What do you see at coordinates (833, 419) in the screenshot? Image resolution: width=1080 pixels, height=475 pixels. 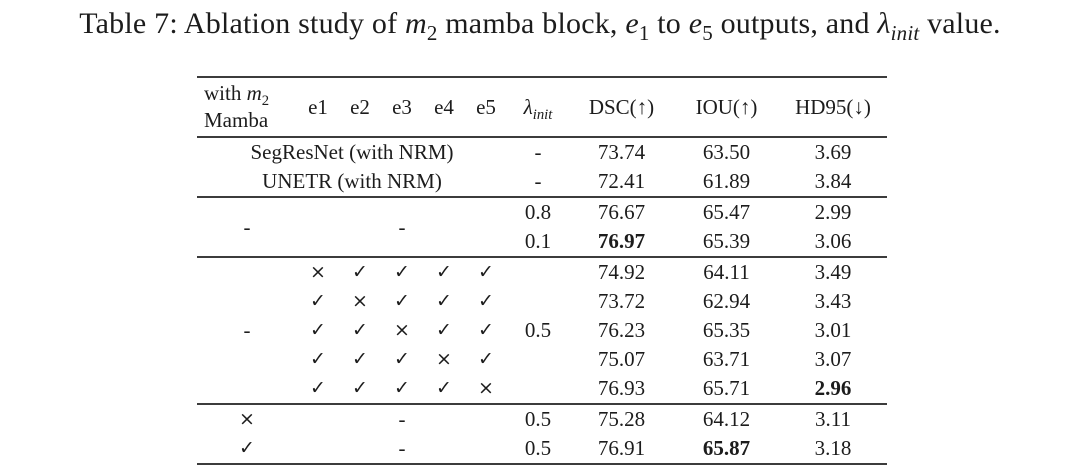 I see `hd95-value-cell: 3.11` at bounding box center [833, 419].